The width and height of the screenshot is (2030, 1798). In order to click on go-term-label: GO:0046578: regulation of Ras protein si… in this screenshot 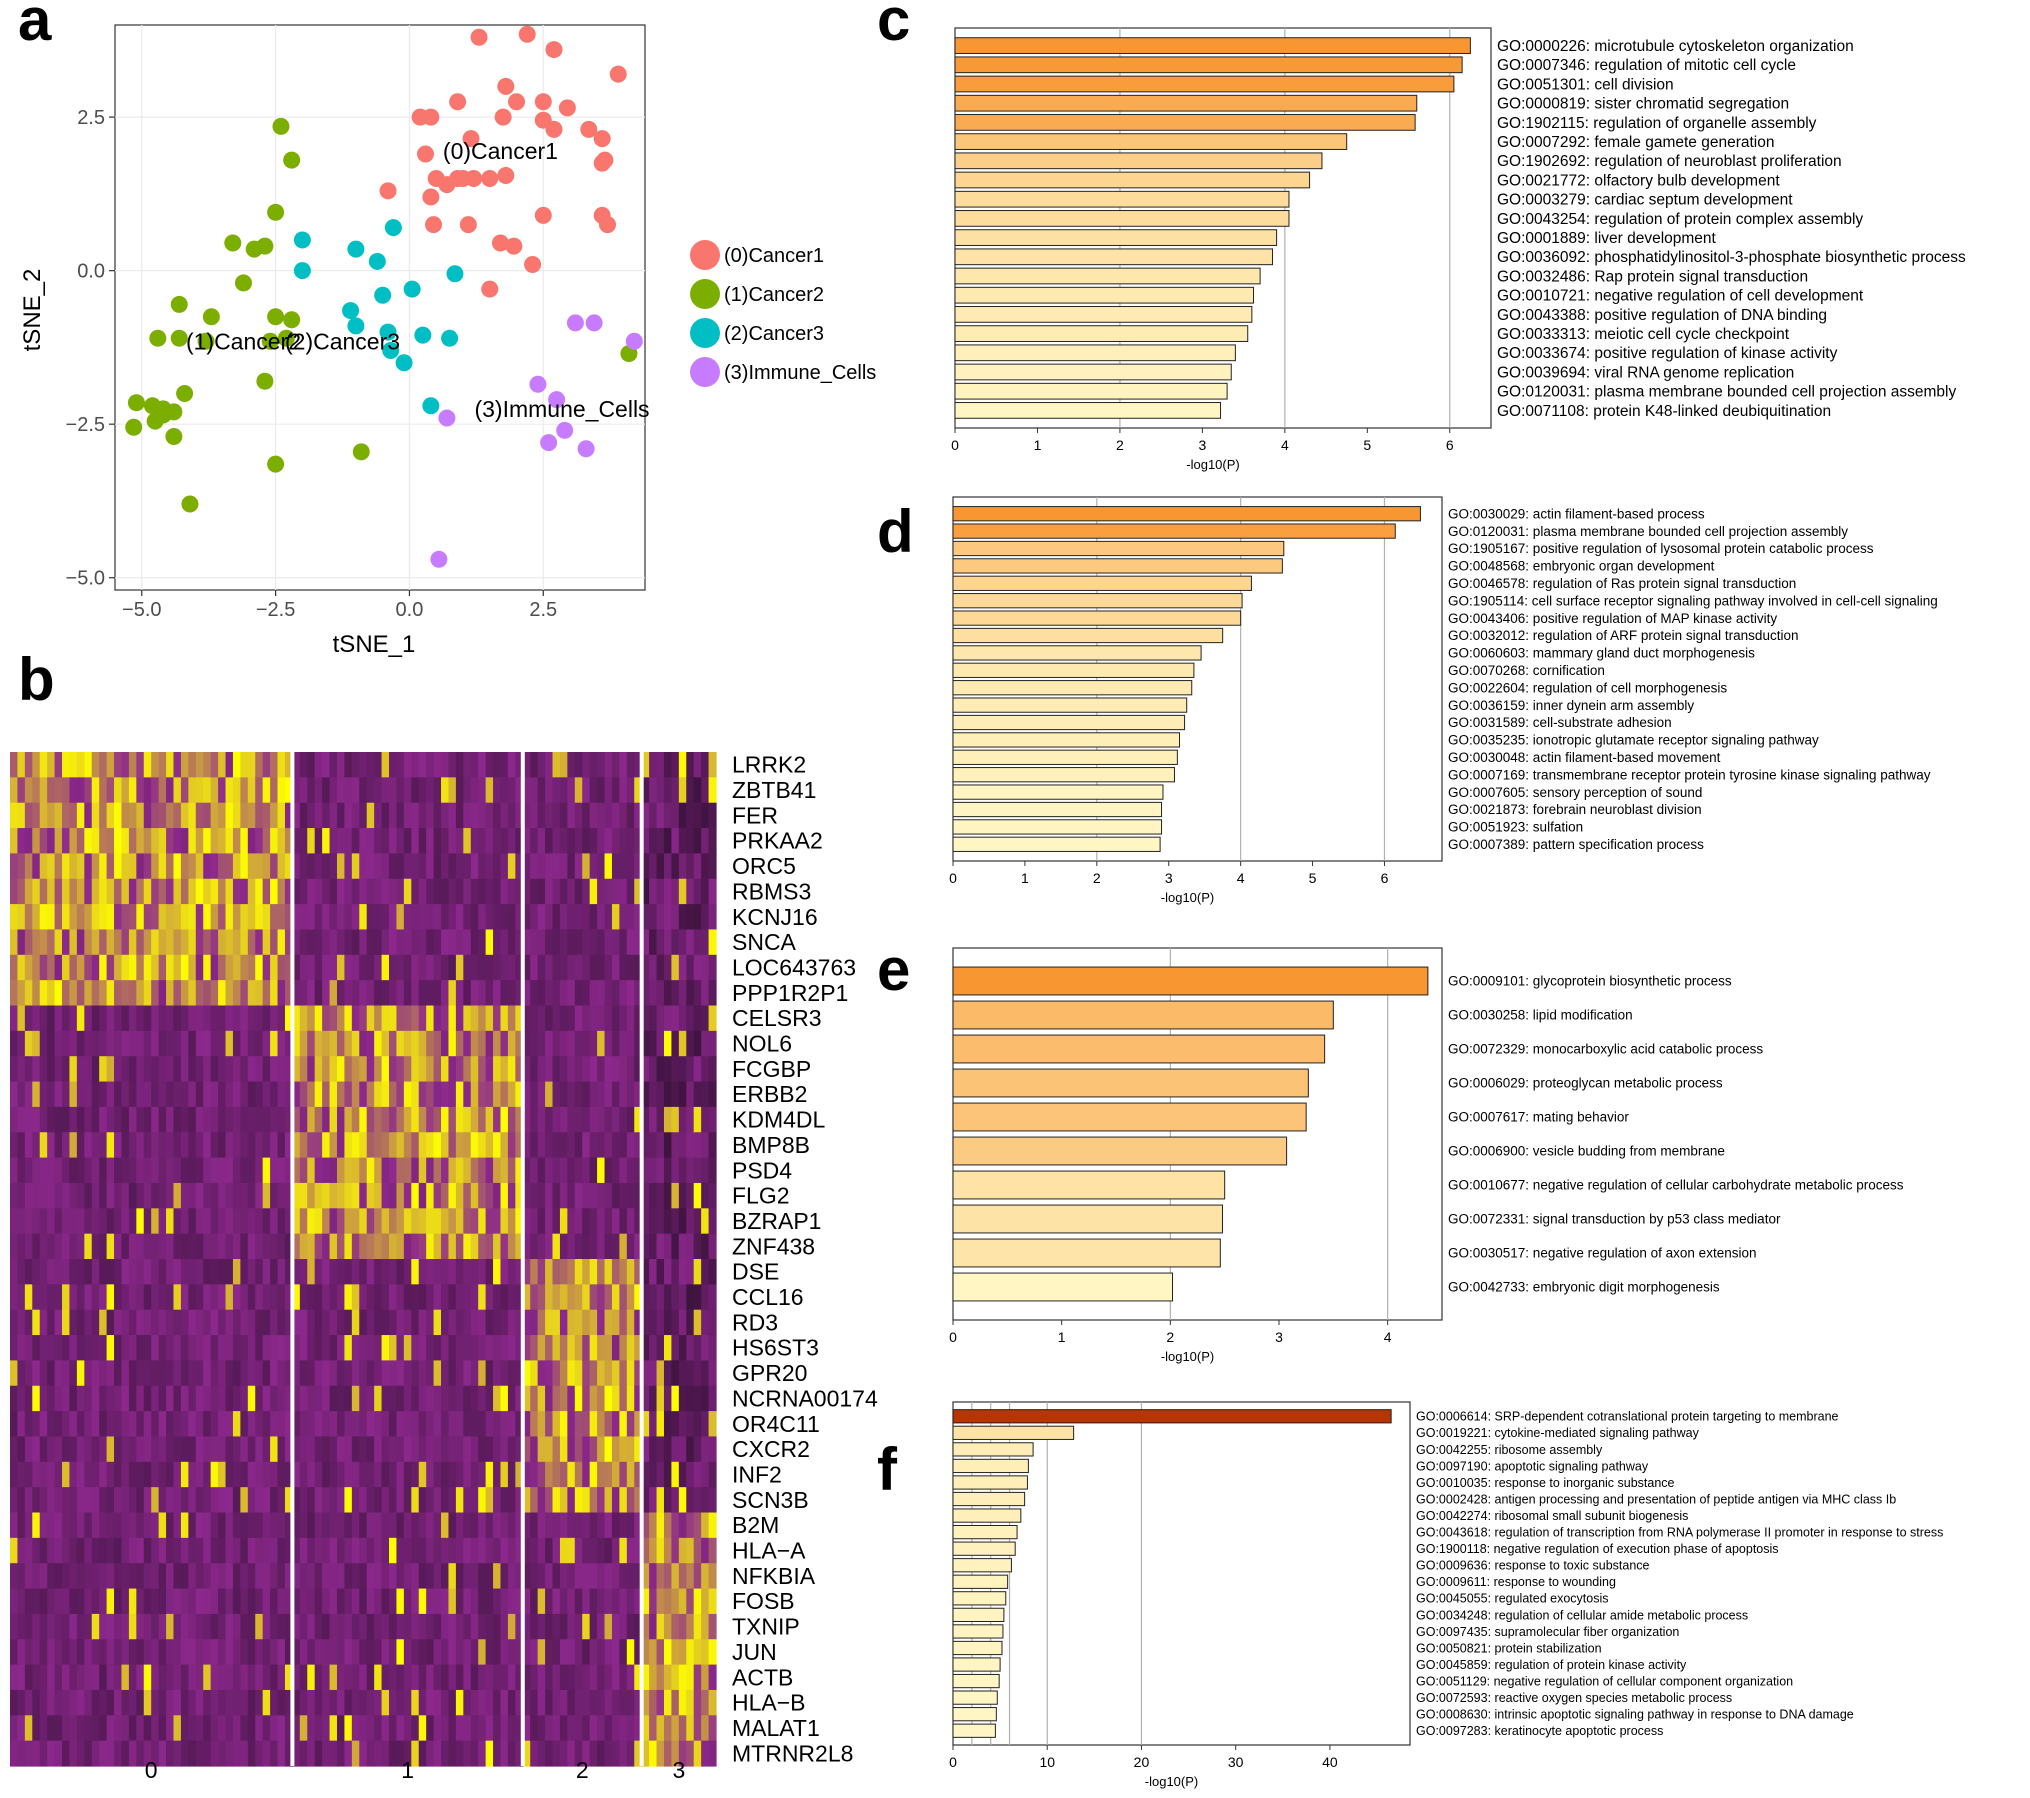, I will do `click(1622, 583)`.